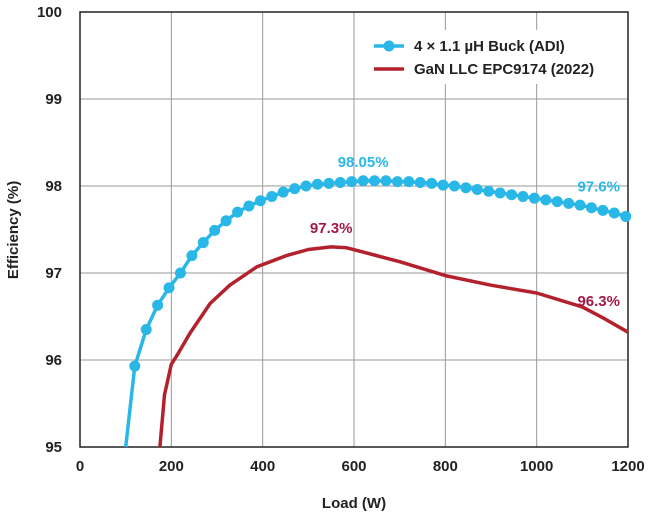 The image size is (651, 521). Describe the element at coordinates (354, 503) in the screenshot. I see `x-axis-label: Load (W)` at that location.